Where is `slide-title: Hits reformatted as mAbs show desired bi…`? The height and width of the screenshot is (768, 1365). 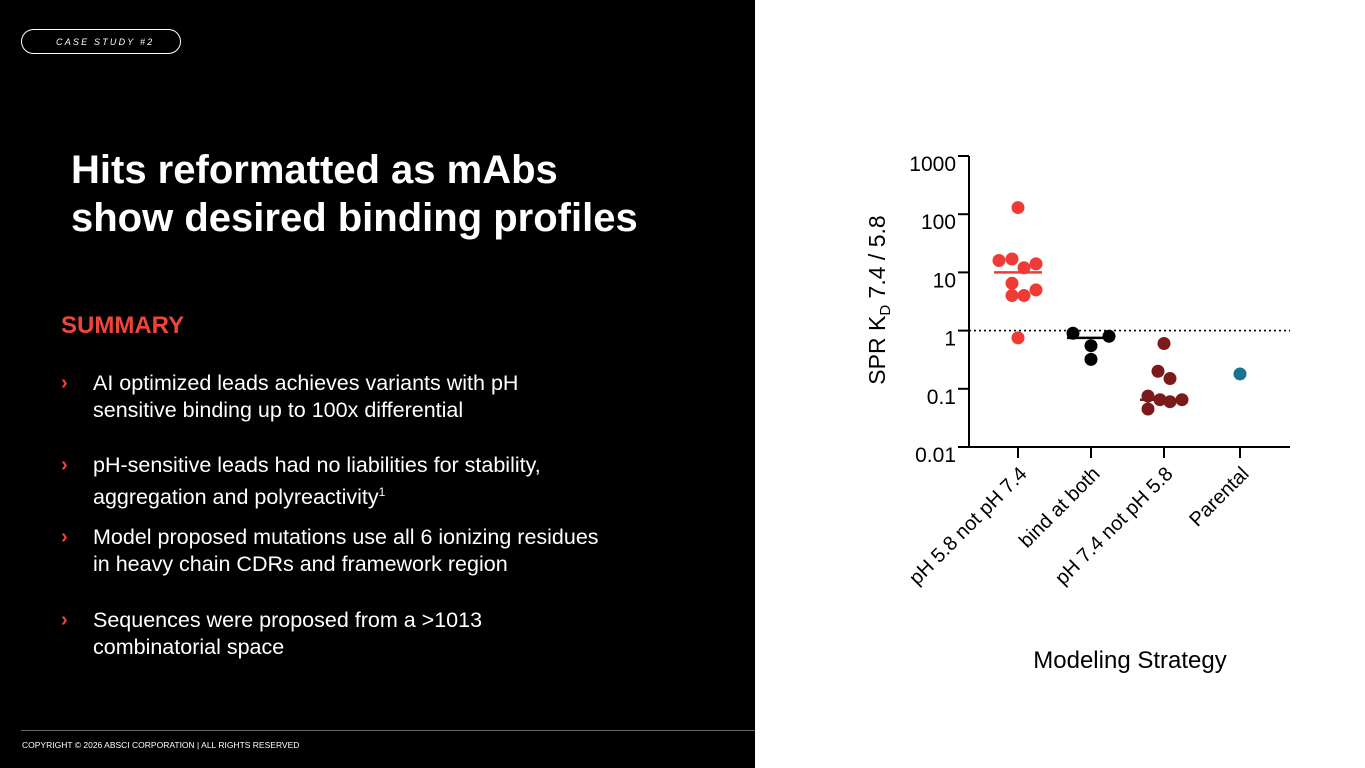 slide-title: Hits reformatted as mAbs show desired bi… is located at coordinates (401, 194).